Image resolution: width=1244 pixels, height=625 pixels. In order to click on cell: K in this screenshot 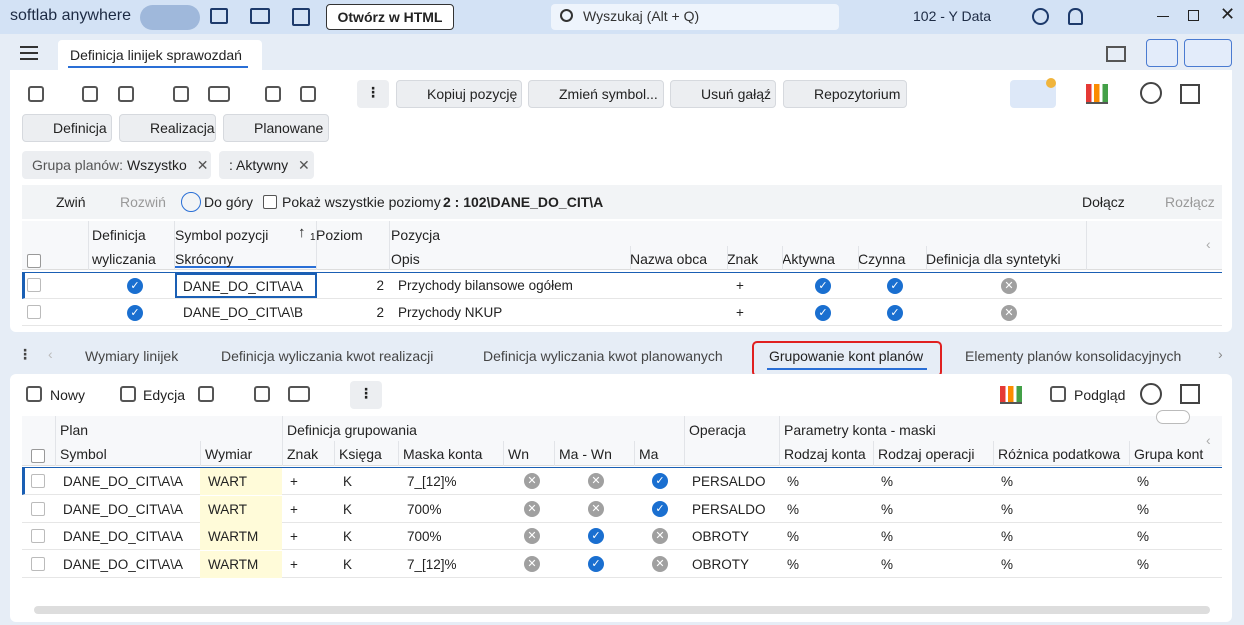, I will do `click(348, 509)`.